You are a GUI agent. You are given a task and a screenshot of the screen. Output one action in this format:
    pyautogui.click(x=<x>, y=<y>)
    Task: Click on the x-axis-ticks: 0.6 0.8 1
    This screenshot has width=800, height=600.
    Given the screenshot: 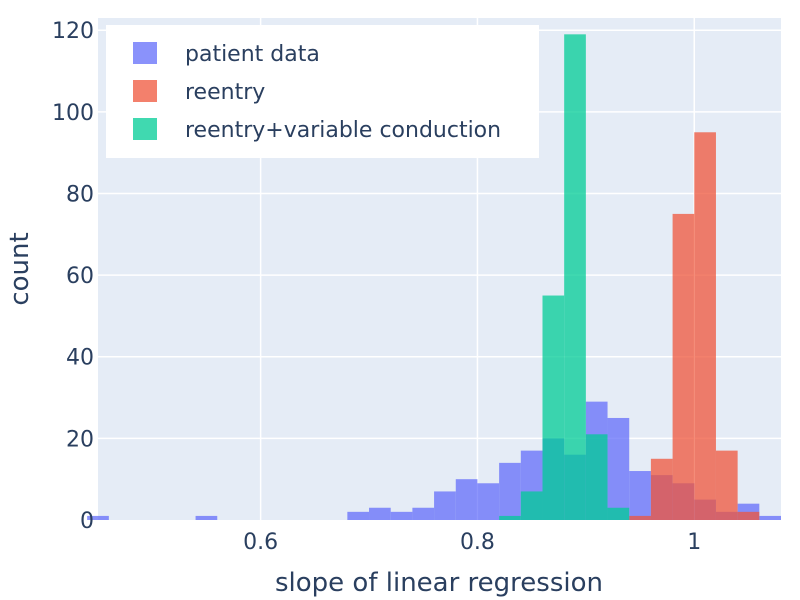 What is the action you would take?
    pyautogui.click(x=472, y=542)
    